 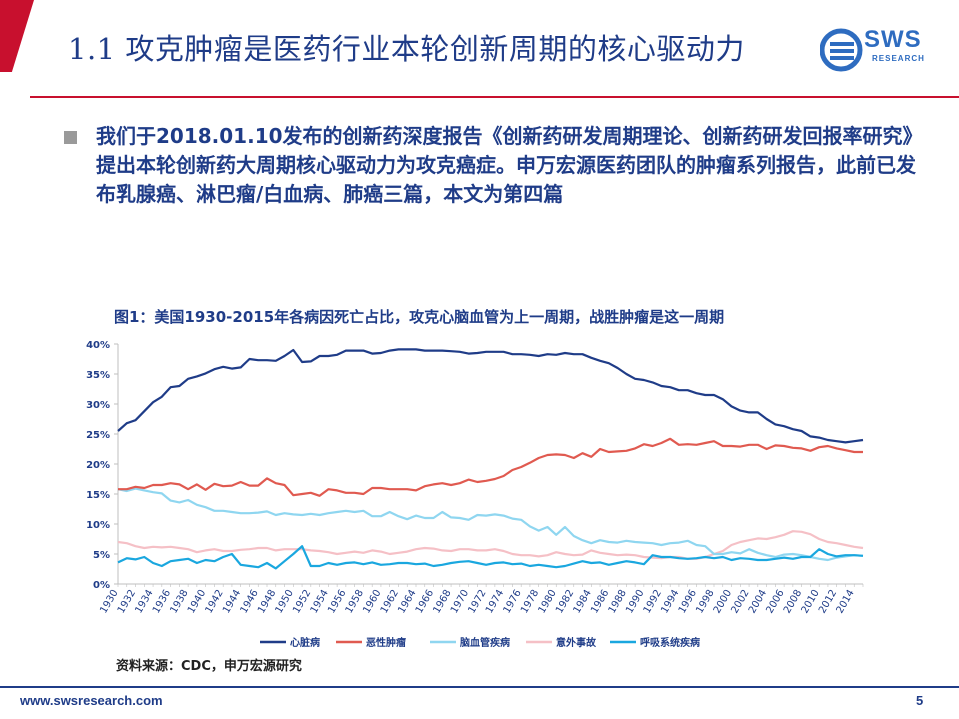 I want to click on y-tick-label: 35%, so click(x=98, y=375).